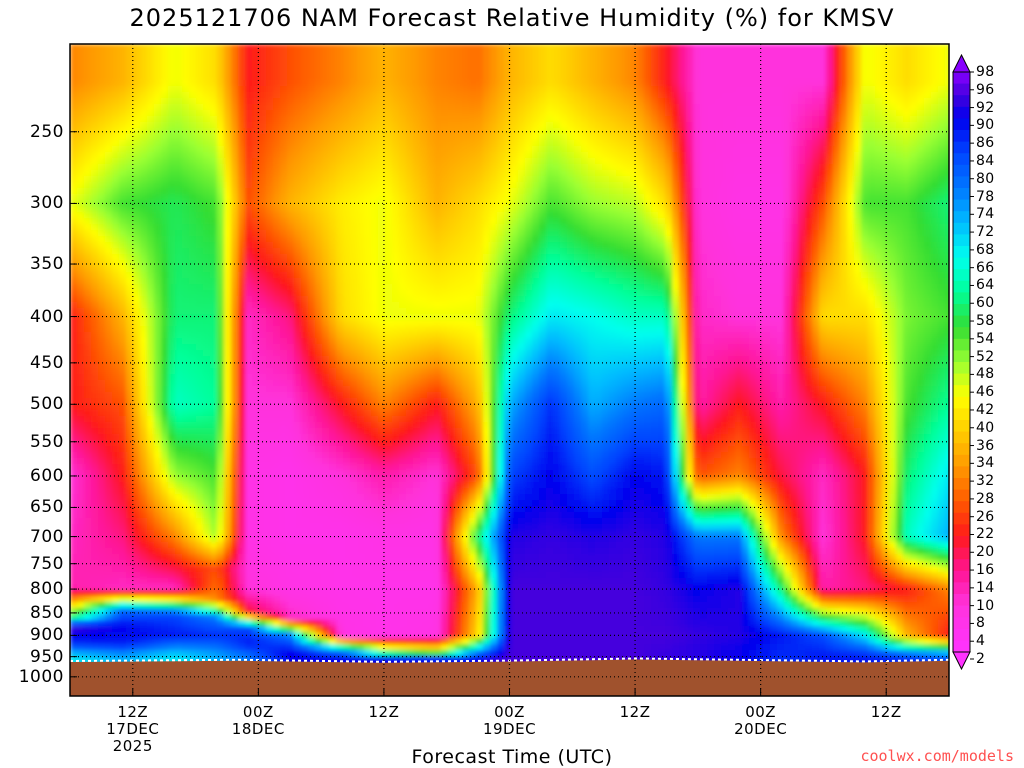 This screenshot has width=1024, height=768. Describe the element at coordinates (985, 356) in the screenshot. I see `colorbar-tick-label: 52` at that location.